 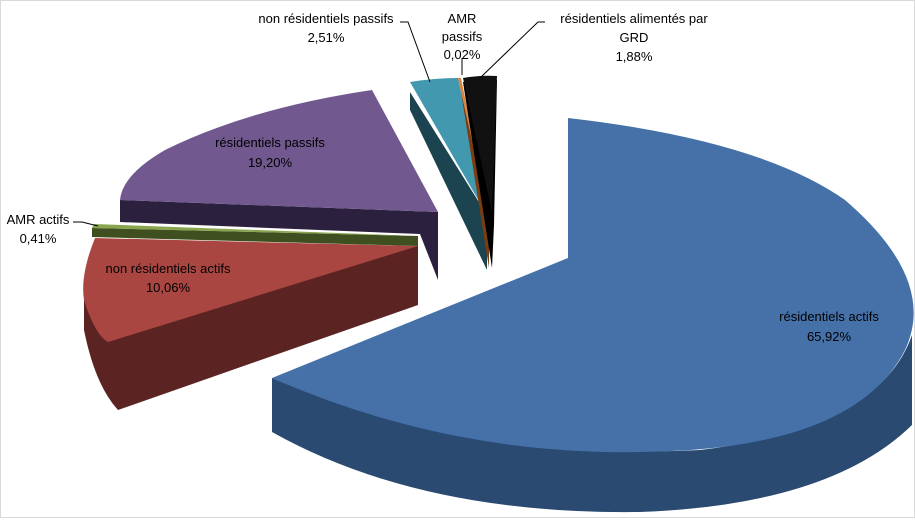 What do you see at coordinates (462, 18) in the screenshot?
I see `label-amr-passifs-line1: AMR` at bounding box center [462, 18].